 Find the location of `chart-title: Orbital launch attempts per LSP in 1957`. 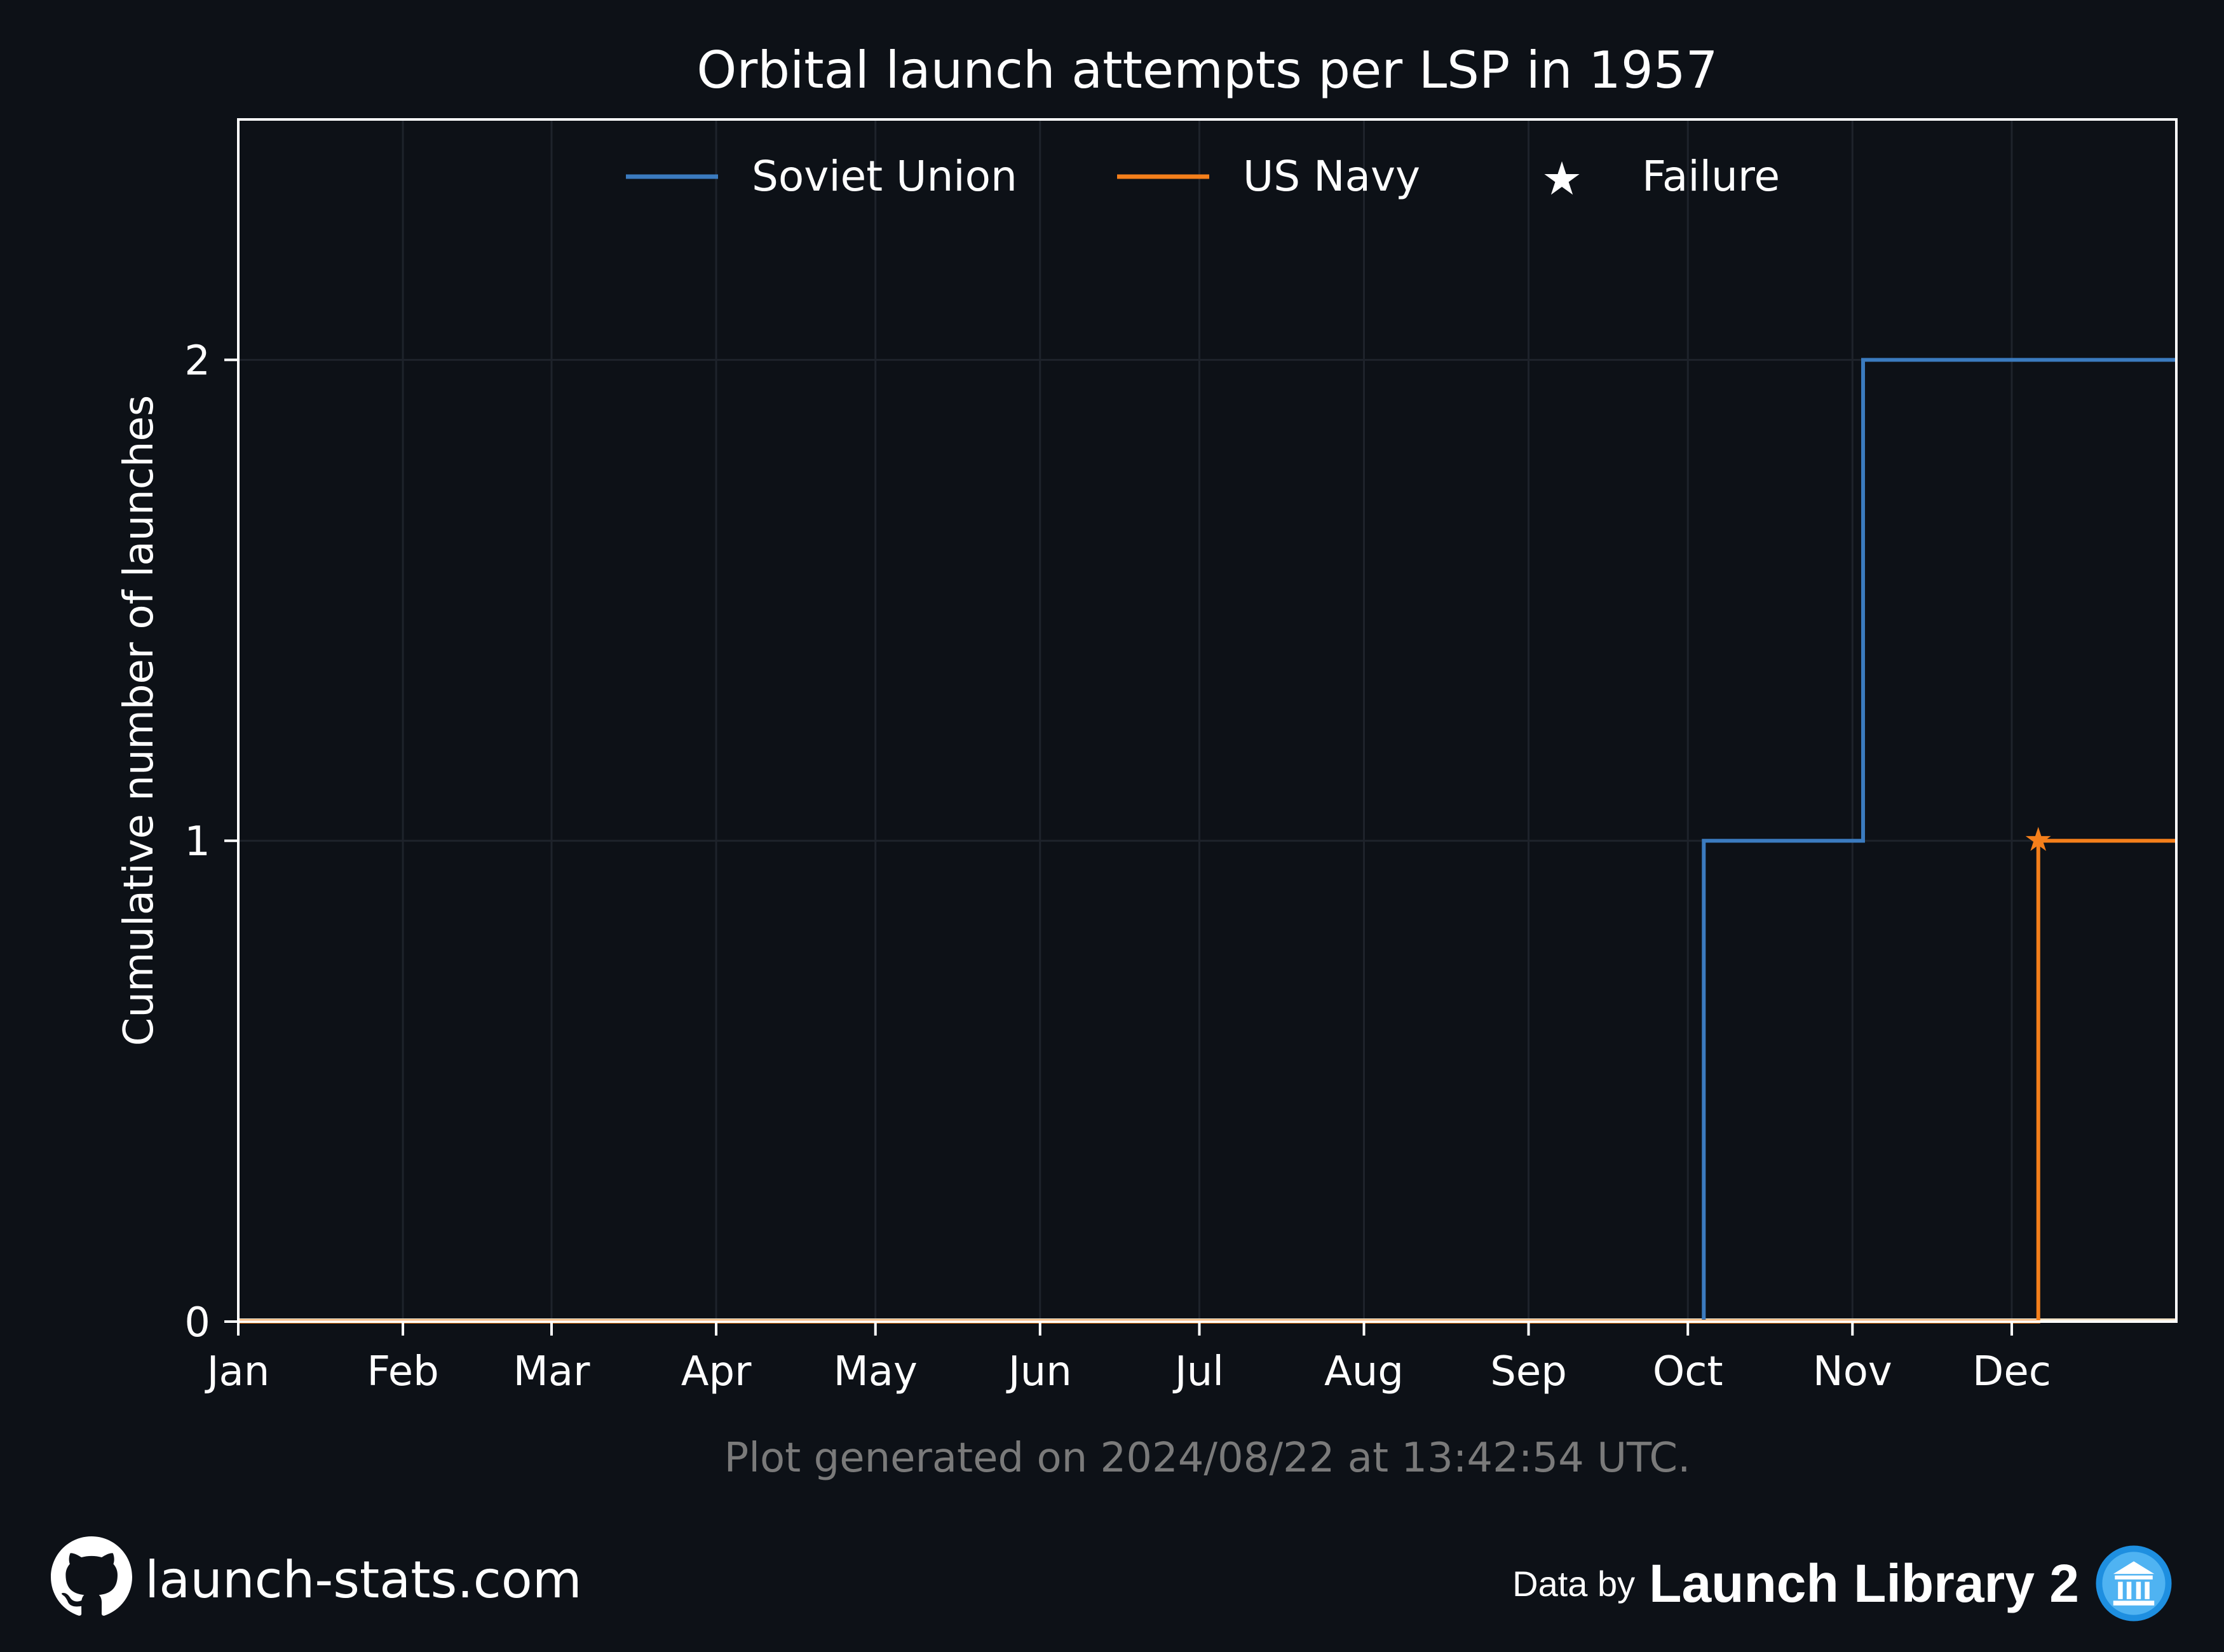

chart-title: Orbital launch attempts per LSP in 1957 is located at coordinates (1207, 70).